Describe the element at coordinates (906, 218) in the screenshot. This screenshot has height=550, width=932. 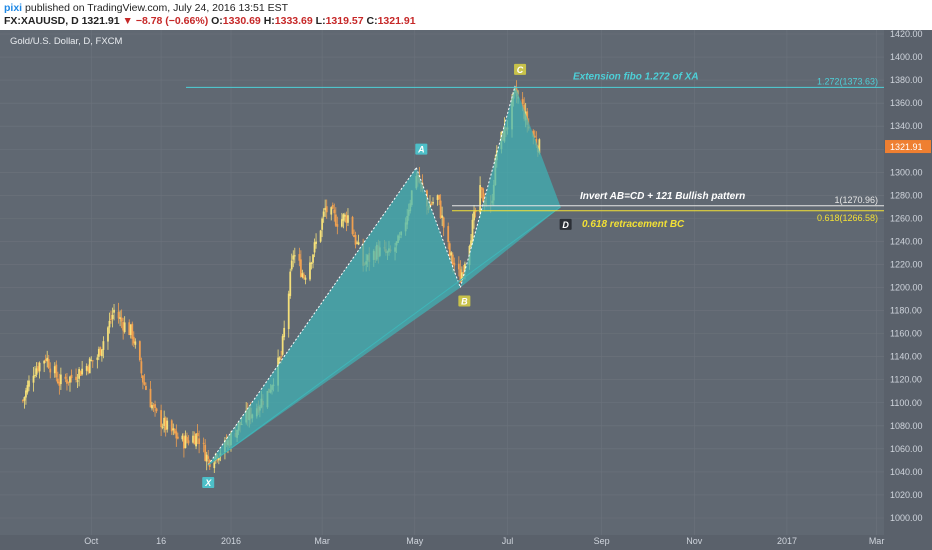
I see `y-tick-label: 1260.00` at that location.